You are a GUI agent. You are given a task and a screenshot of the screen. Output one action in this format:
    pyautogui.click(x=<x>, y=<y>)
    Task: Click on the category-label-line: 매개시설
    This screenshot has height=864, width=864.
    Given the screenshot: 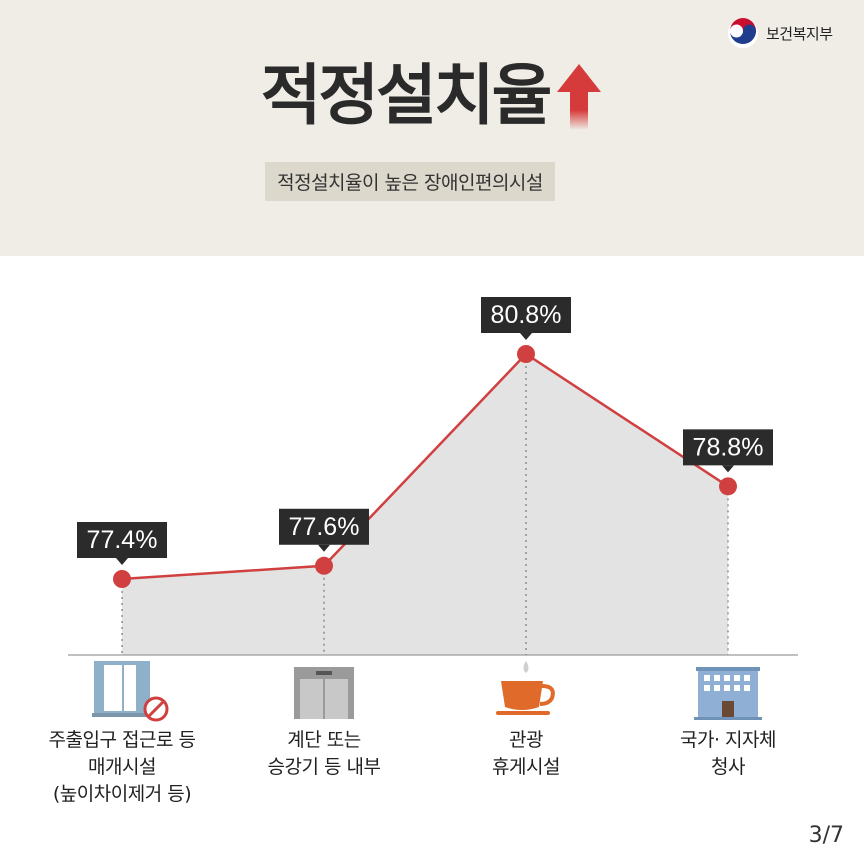 What is the action you would take?
    pyautogui.click(x=122, y=767)
    